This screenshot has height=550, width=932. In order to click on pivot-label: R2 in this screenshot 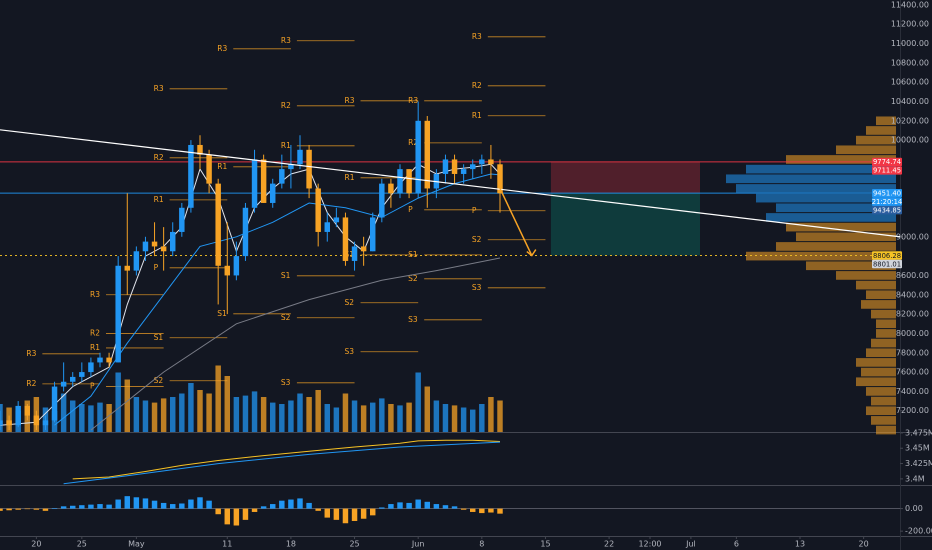, I will do `click(95, 332)`.